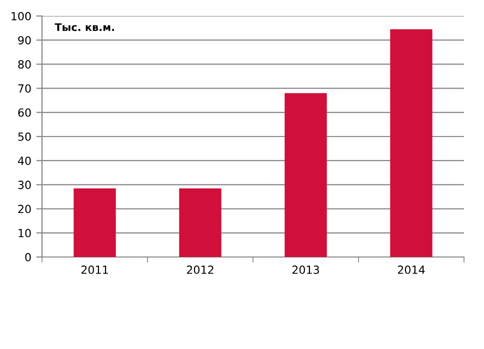  What do you see at coordinates (200, 270) in the screenshot?
I see `x-tick-label: 2012` at bounding box center [200, 270].